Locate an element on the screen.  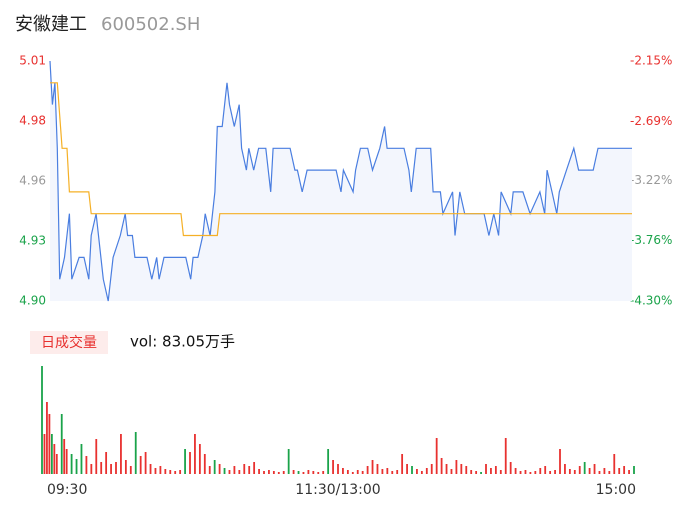
x-tick-label: 09:30 is located at coordinates (67, 490).